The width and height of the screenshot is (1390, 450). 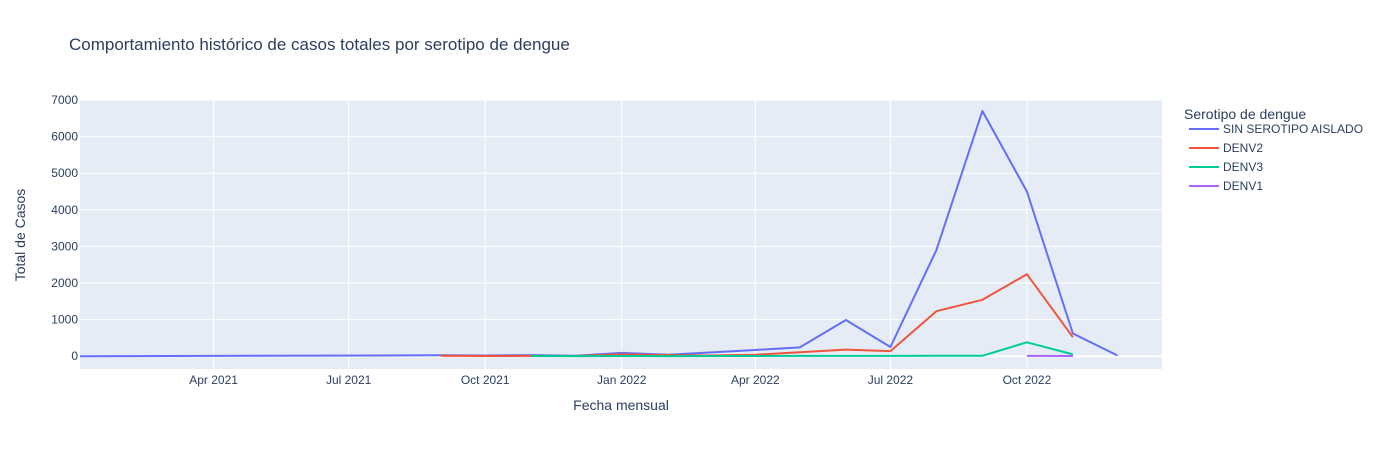 What do you see at coordinates (802, 349) in the screenshot?
I see `series-line-denv3` at bounding box center [802, 349].